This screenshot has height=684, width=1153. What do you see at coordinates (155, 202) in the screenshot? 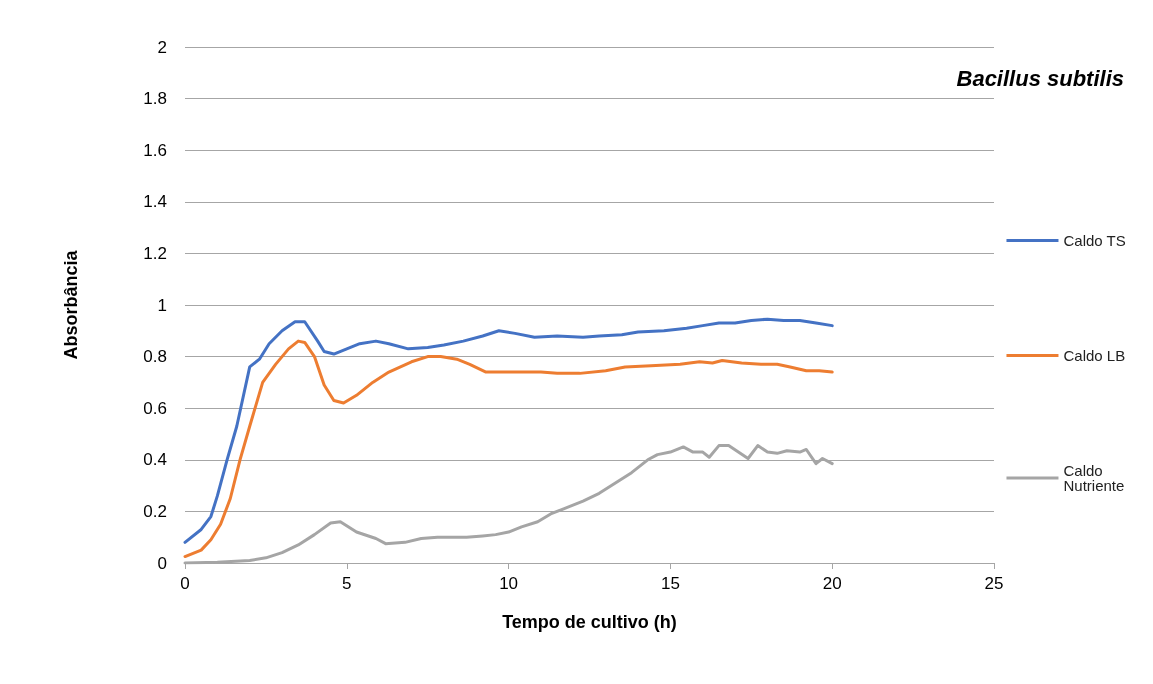
I see `y-tick-label: 1.4` at bounding box center [155, 202].